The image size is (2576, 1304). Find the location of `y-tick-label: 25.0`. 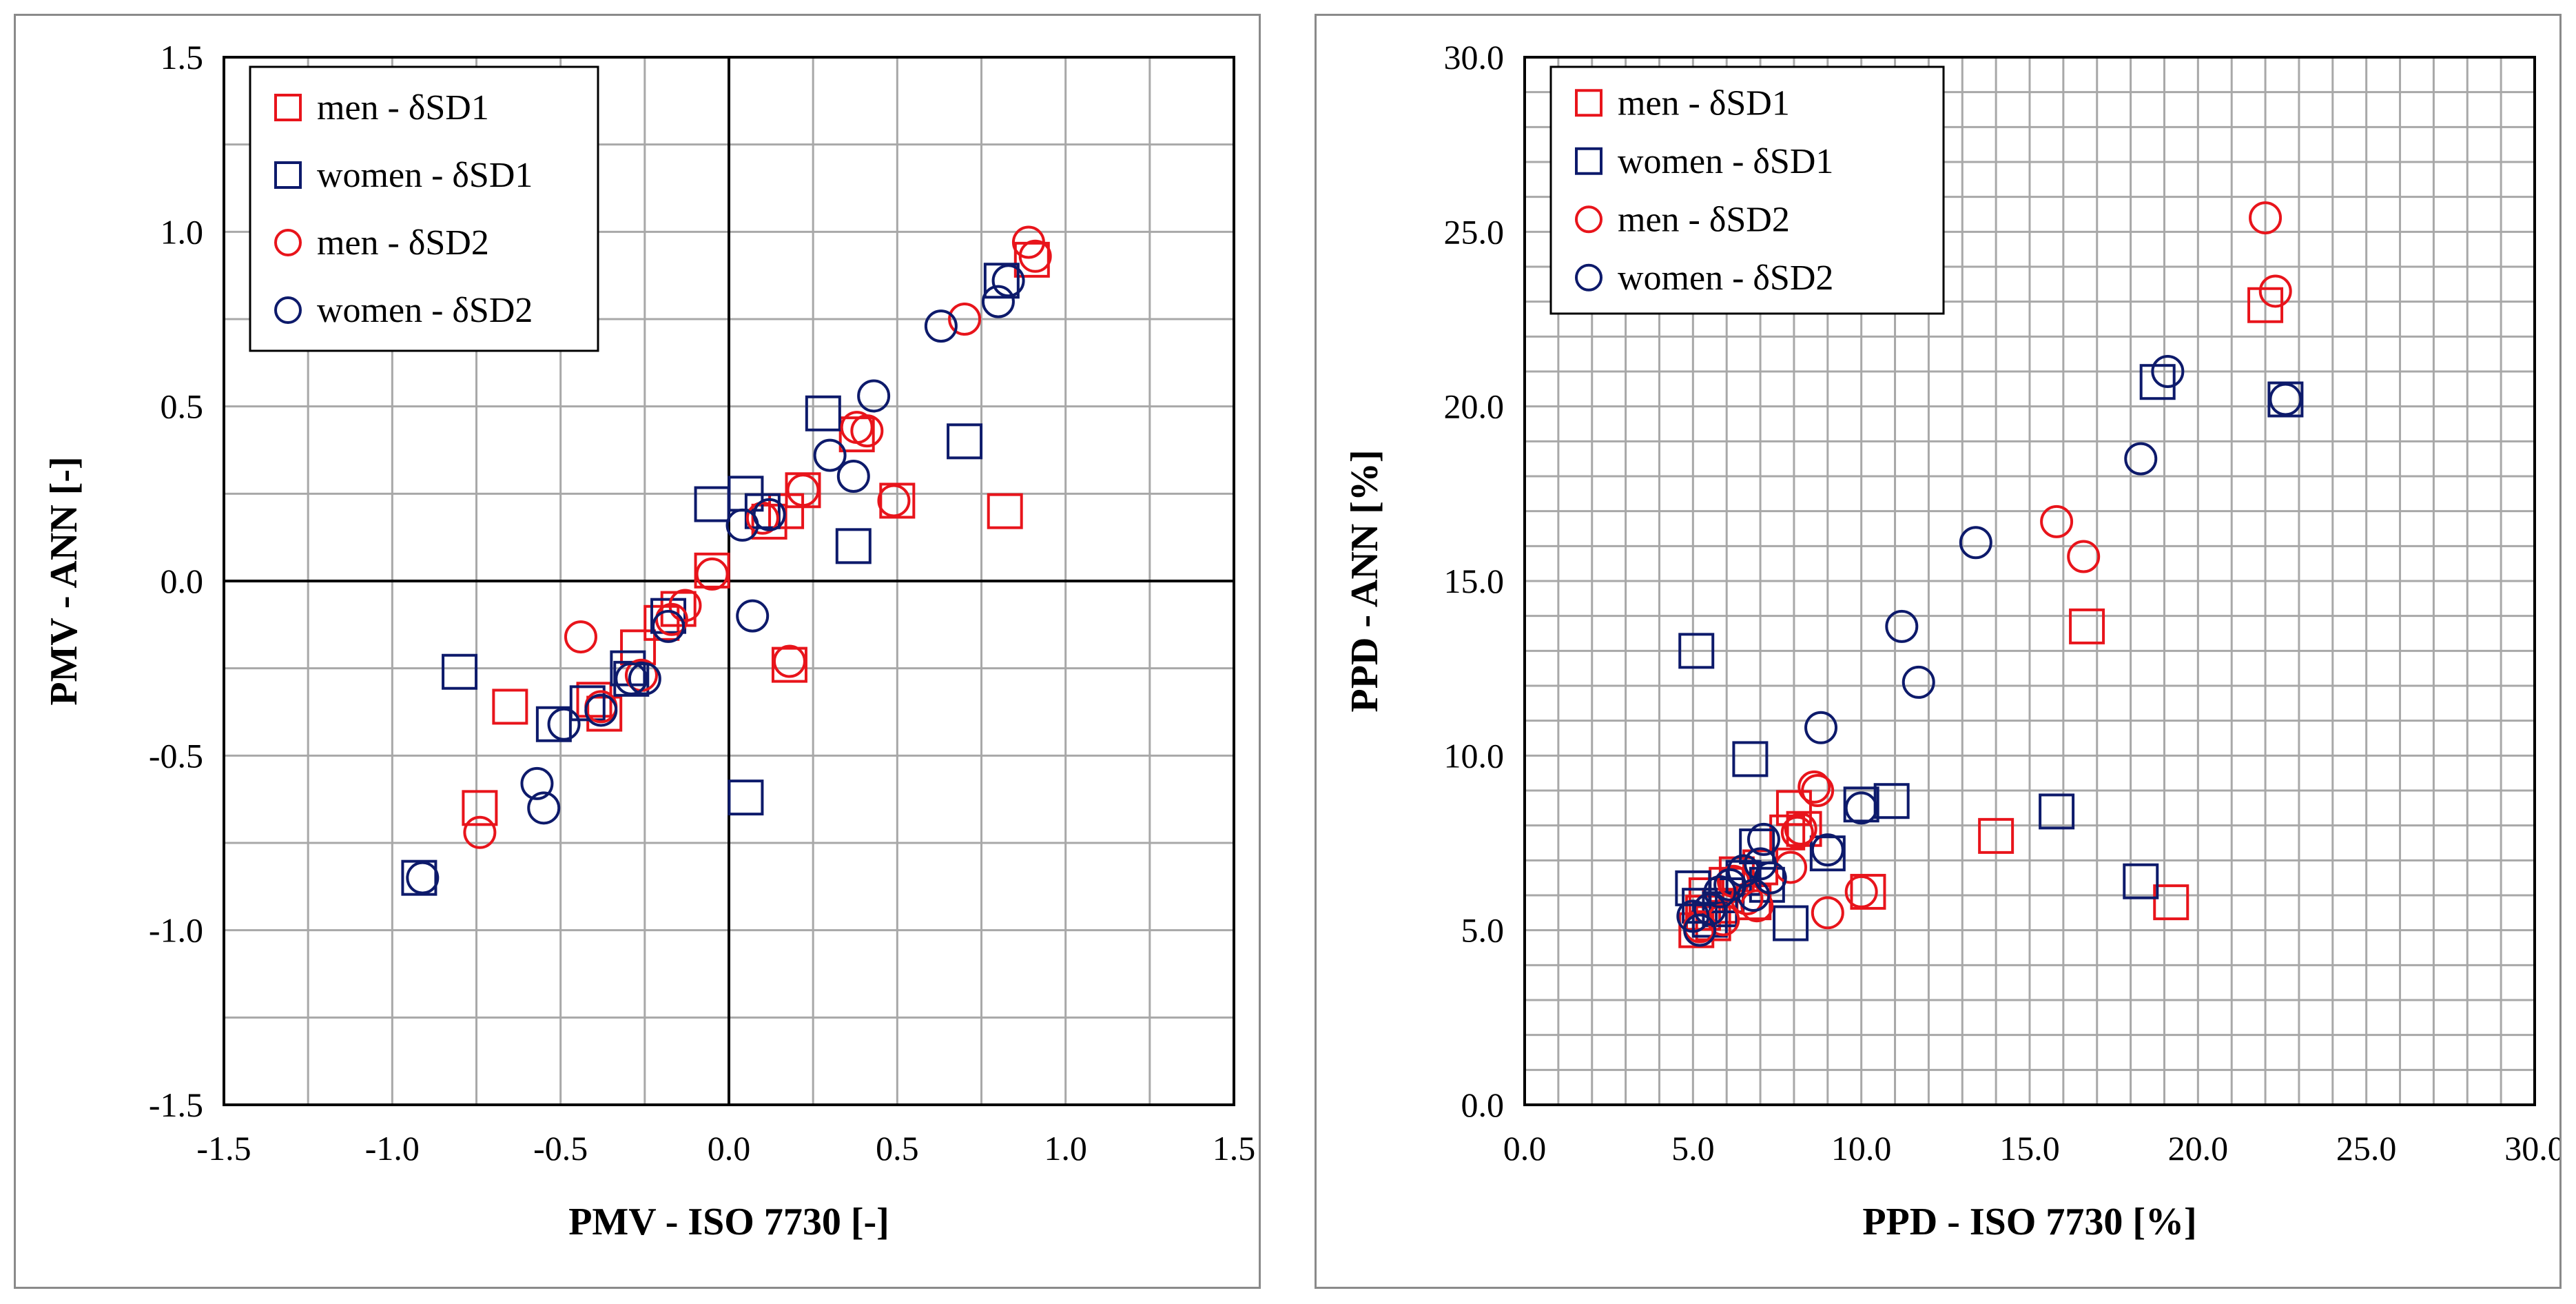

y-tick-label: 25.0 is located at coordinates (1474, 232).